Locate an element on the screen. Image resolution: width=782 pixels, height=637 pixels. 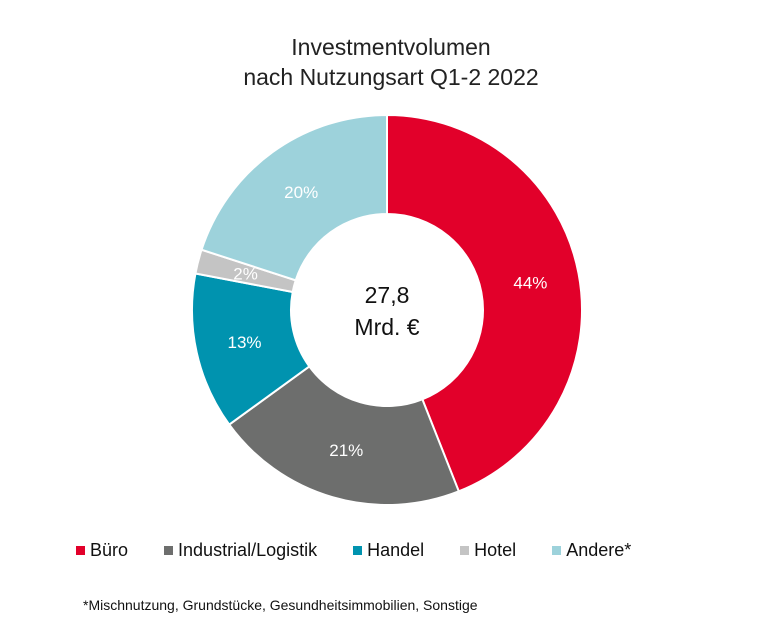
legend-item-andere: Andere* is located at coordinates (591, 550).